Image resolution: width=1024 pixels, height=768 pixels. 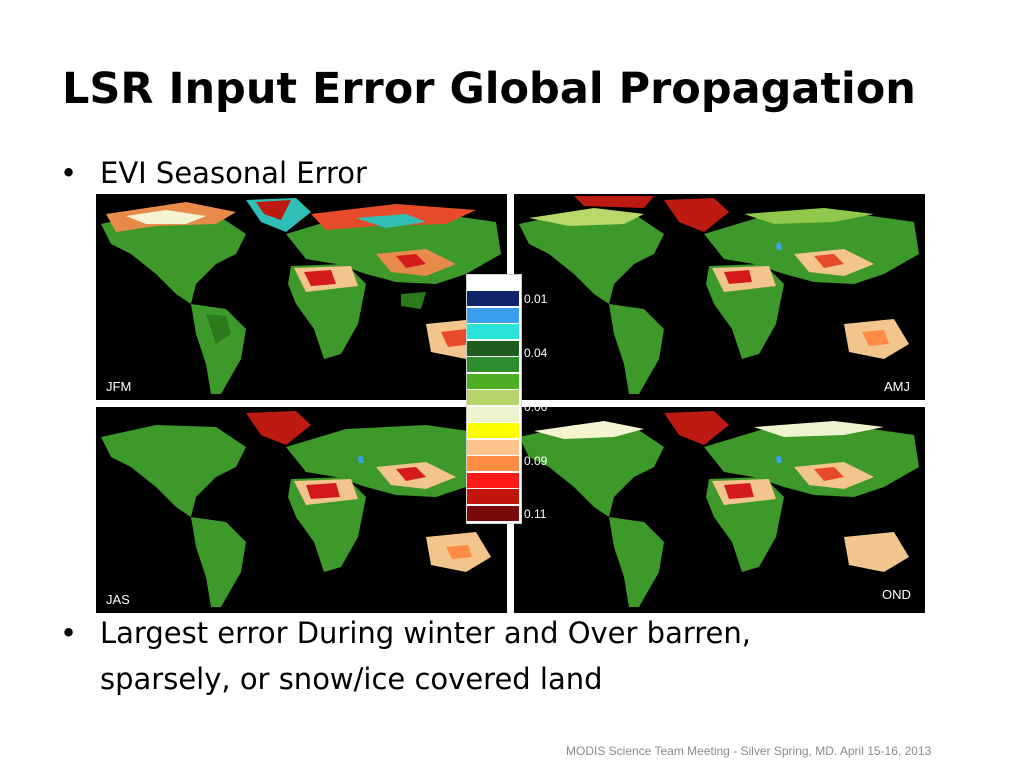 What do you see at coordinates (896, 594) in the screenshot?
I see `season-label-ond: OND` at bounding box center [896, 594].